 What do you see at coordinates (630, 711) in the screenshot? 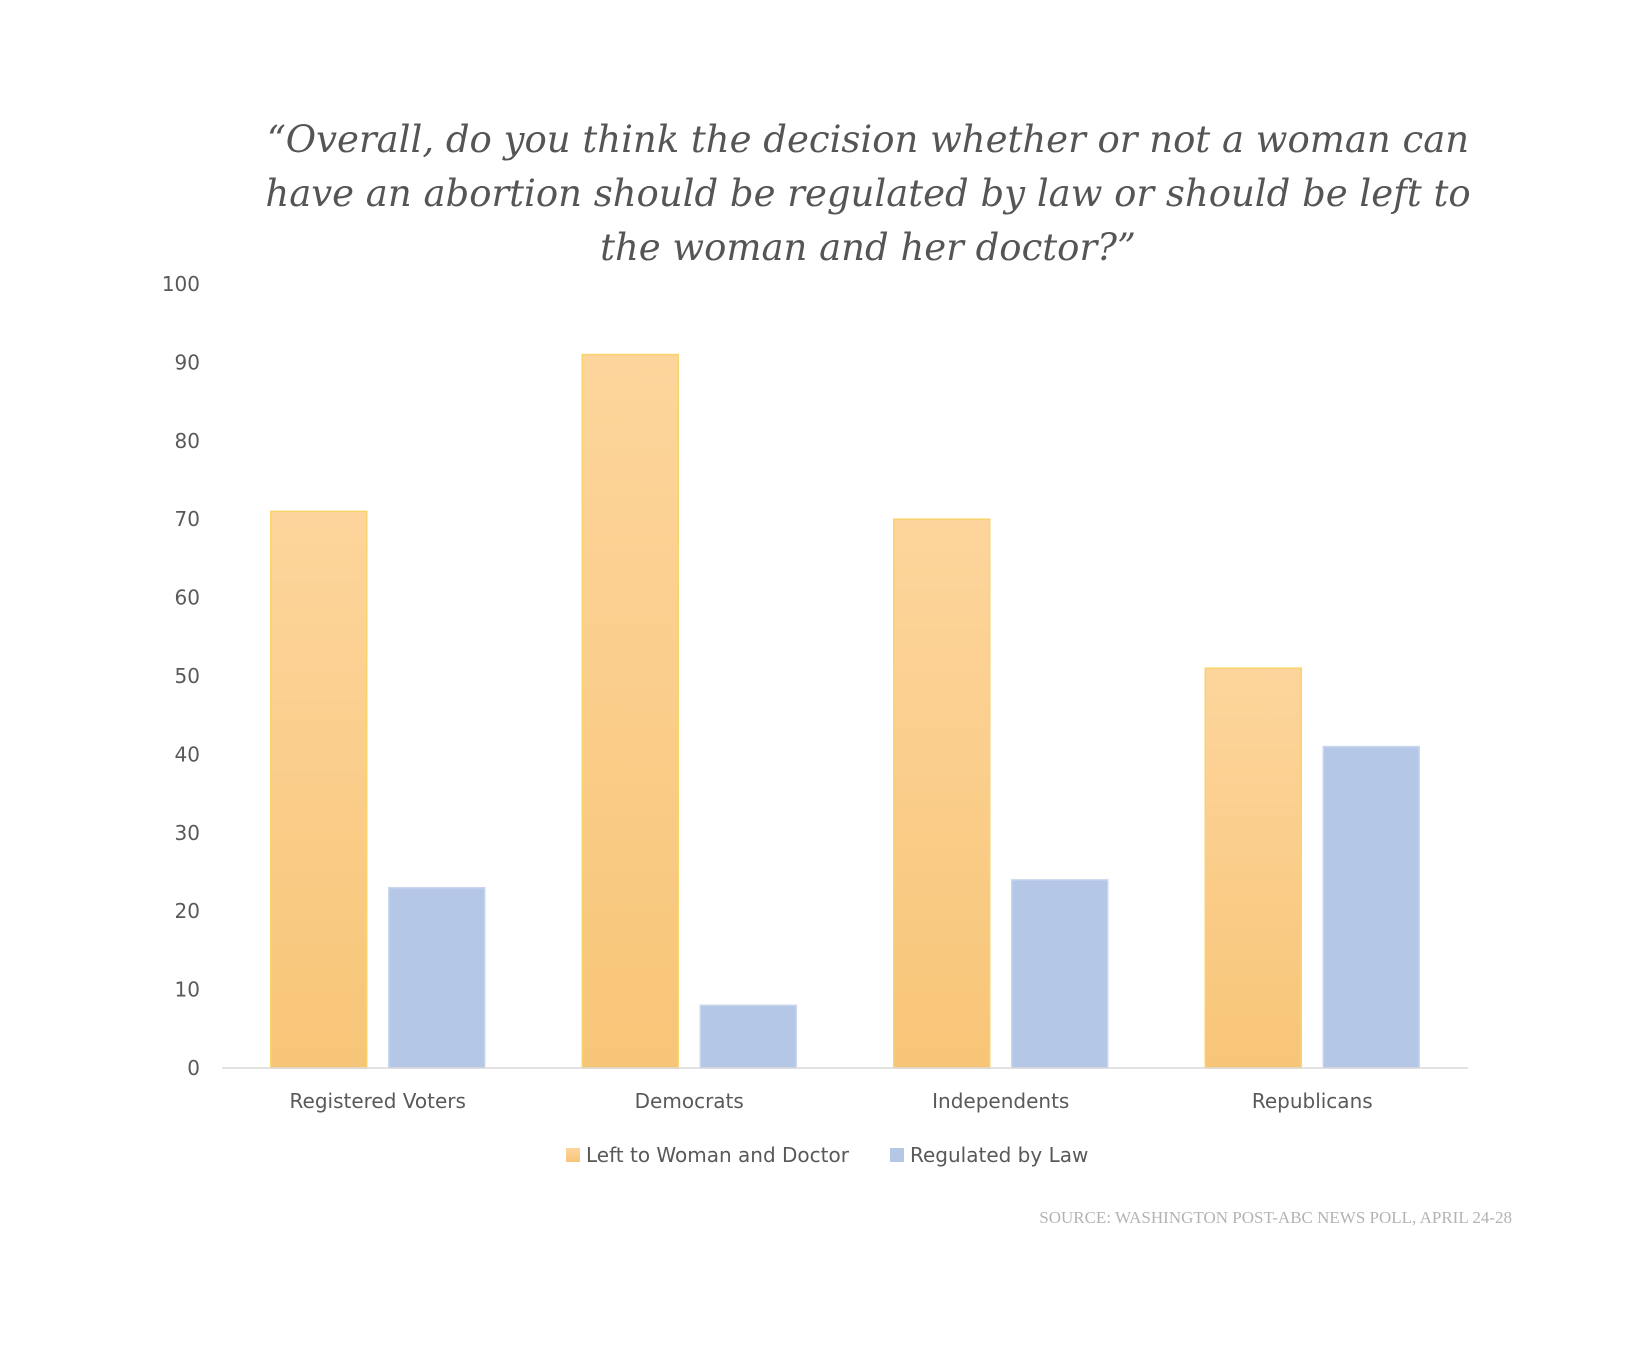
I see `bar-left-to-woman-democrats` at bounding box center [630, 711].